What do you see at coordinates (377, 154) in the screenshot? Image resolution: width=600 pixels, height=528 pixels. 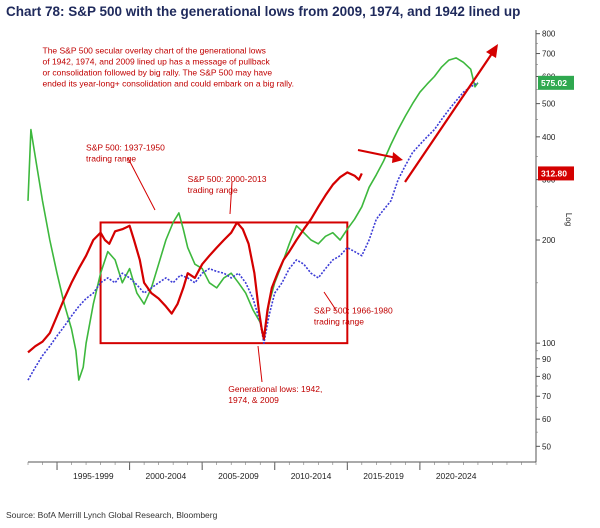 I see `arrow-red-right` at bounding box center [377, 154].